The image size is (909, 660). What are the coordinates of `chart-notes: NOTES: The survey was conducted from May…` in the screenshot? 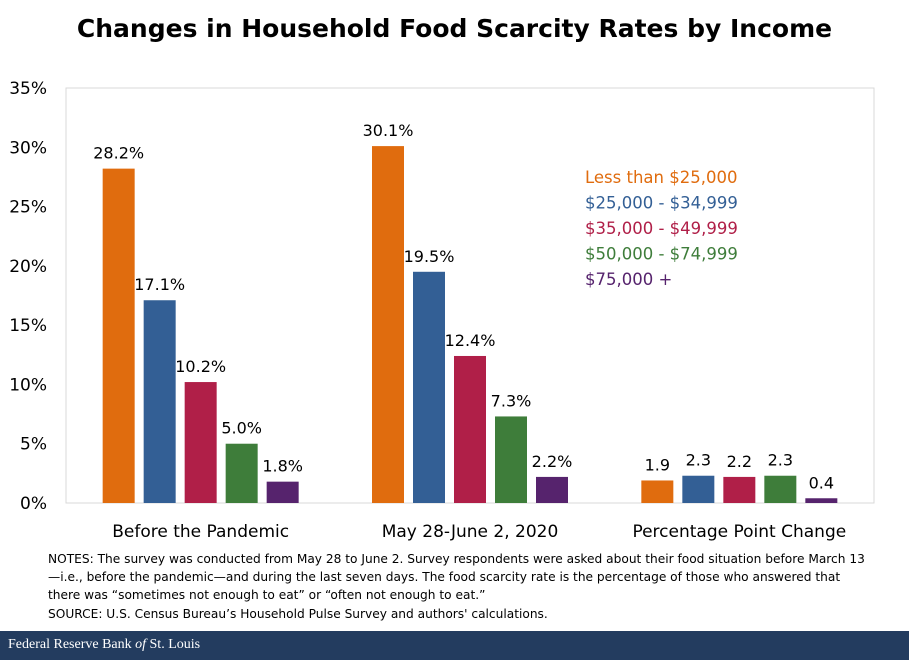 It's located at (458, 586).